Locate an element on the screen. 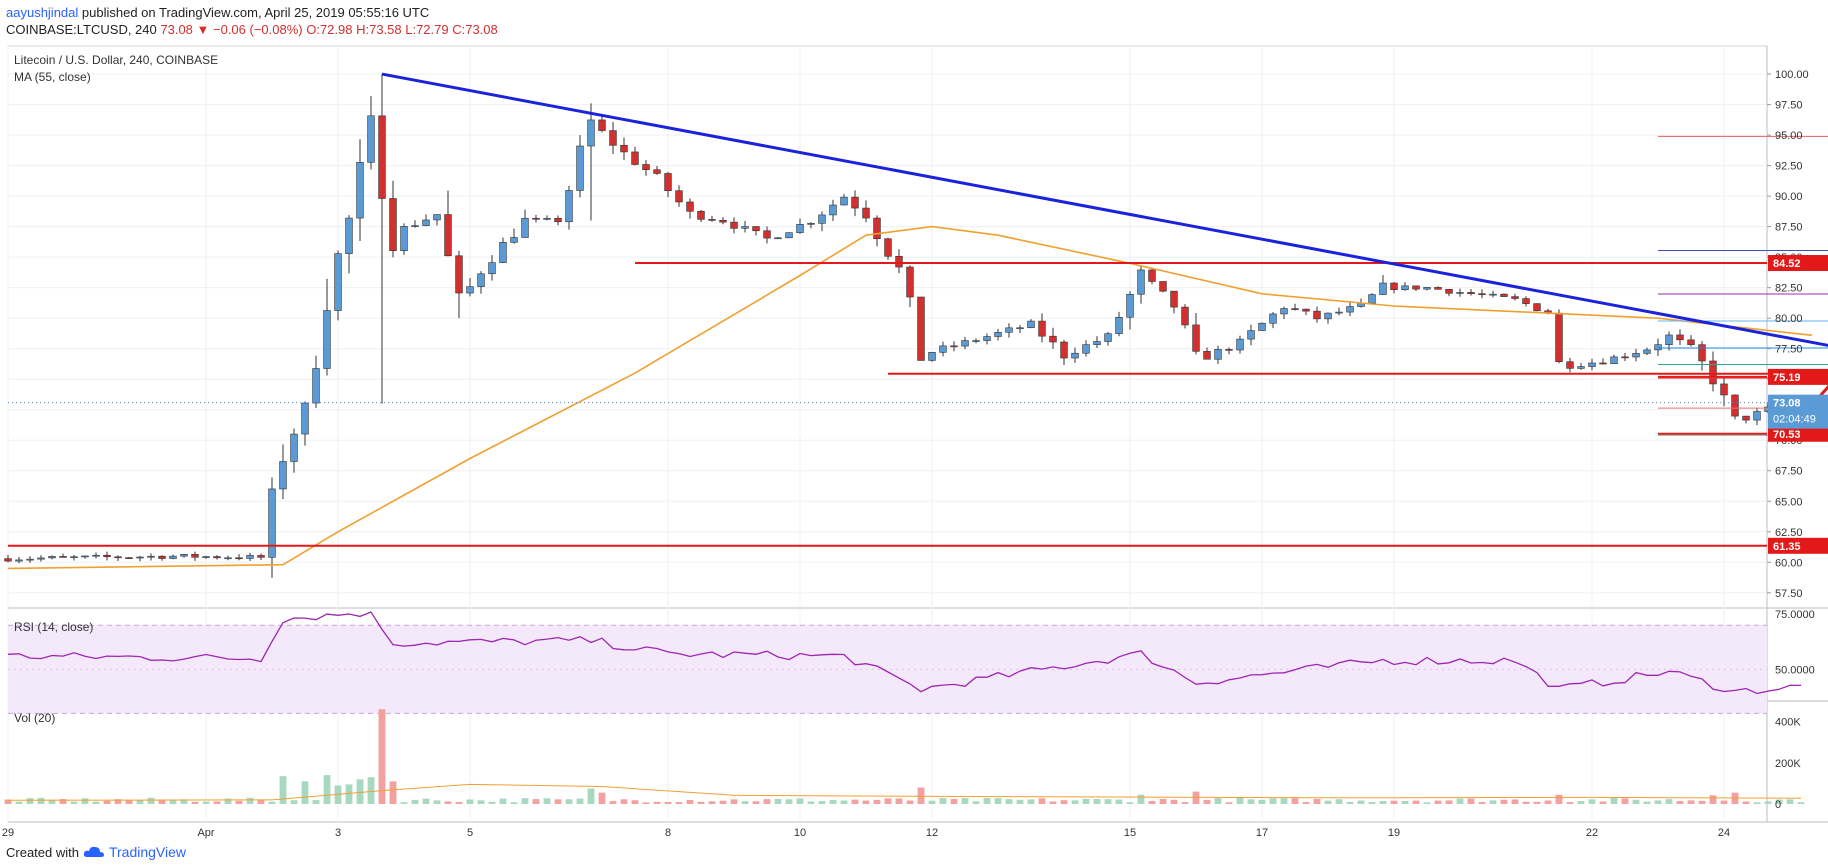 This screenshot has width=1828, height=868. y-tick-label: 95.00 is located at coordinates (1789, 136).